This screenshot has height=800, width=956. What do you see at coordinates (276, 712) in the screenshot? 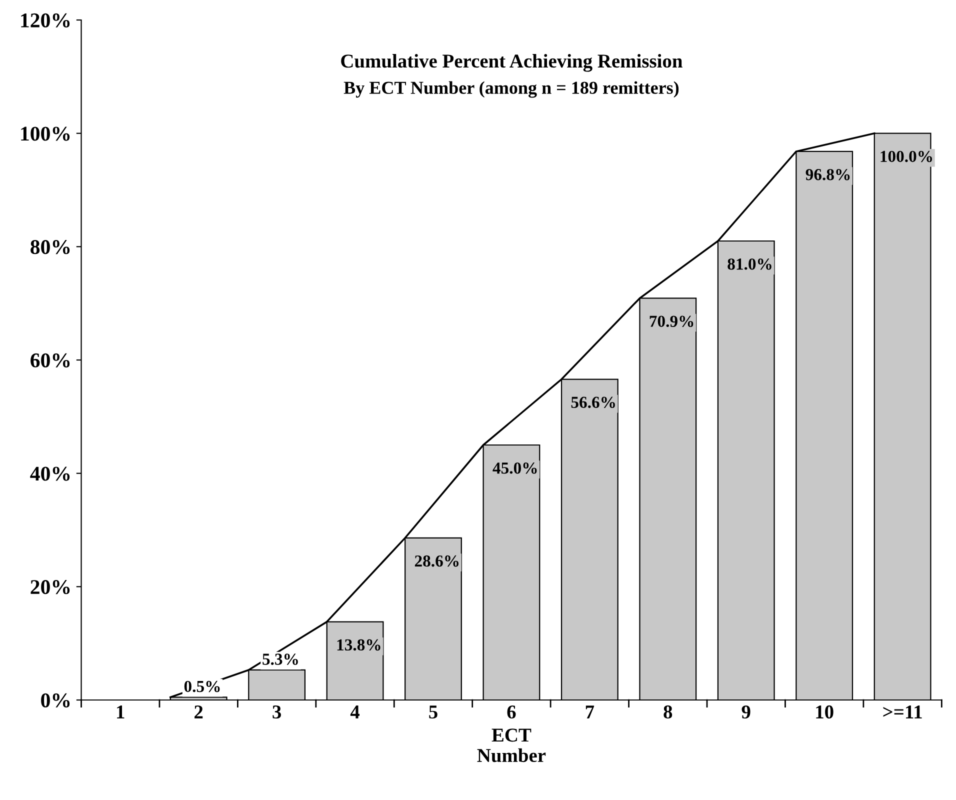
I see `x-tick-label: 3` at bounding box center [276, 712].